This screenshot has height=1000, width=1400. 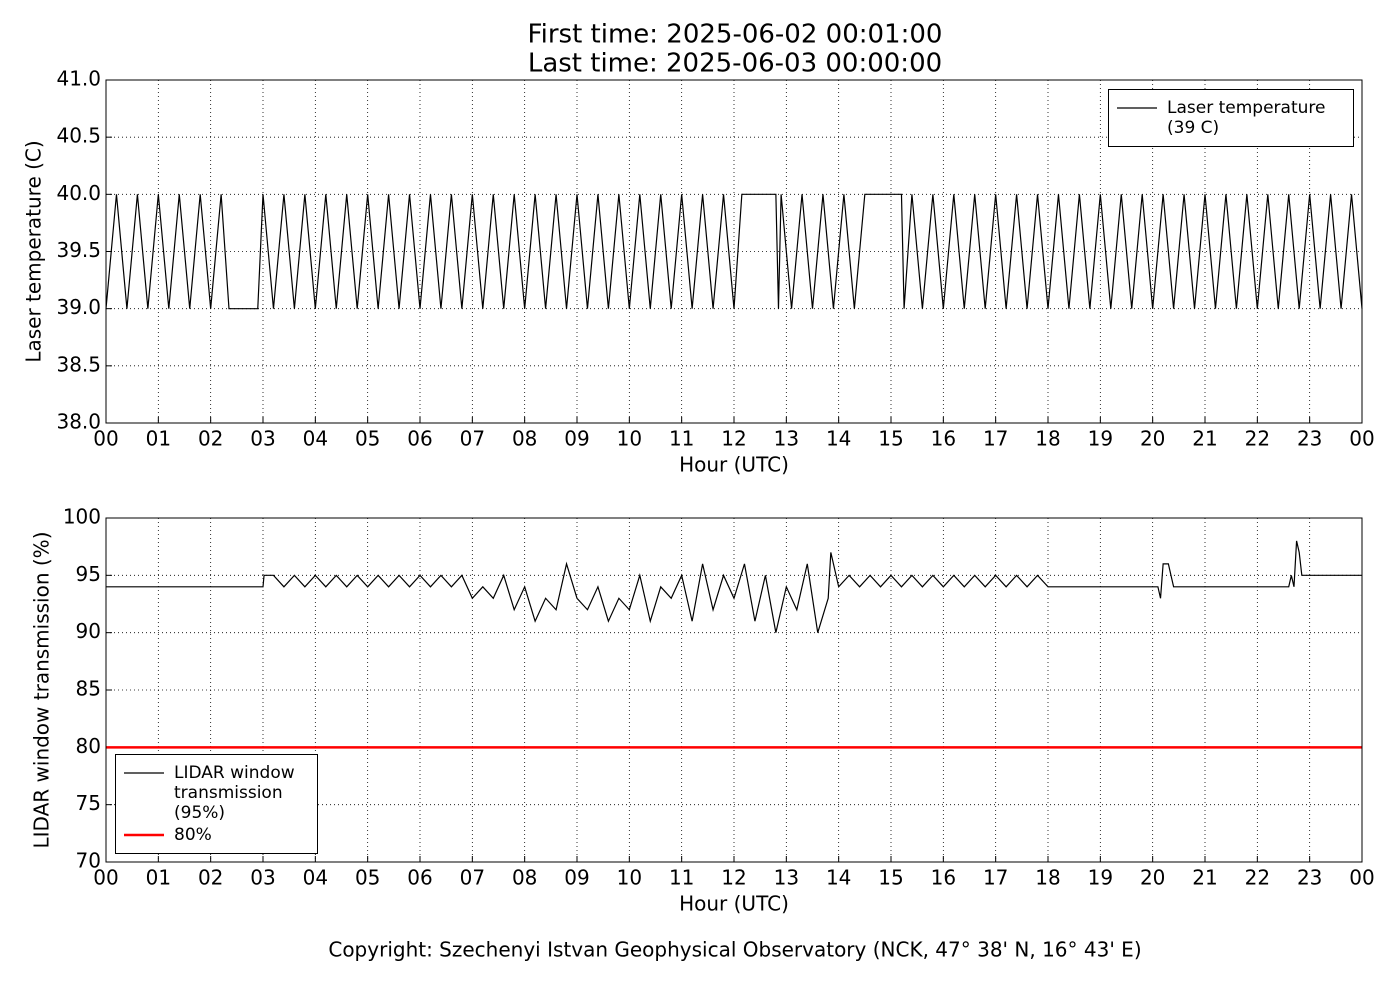 I want to click on y-tick-label: 85, so click(x=88, y=689).